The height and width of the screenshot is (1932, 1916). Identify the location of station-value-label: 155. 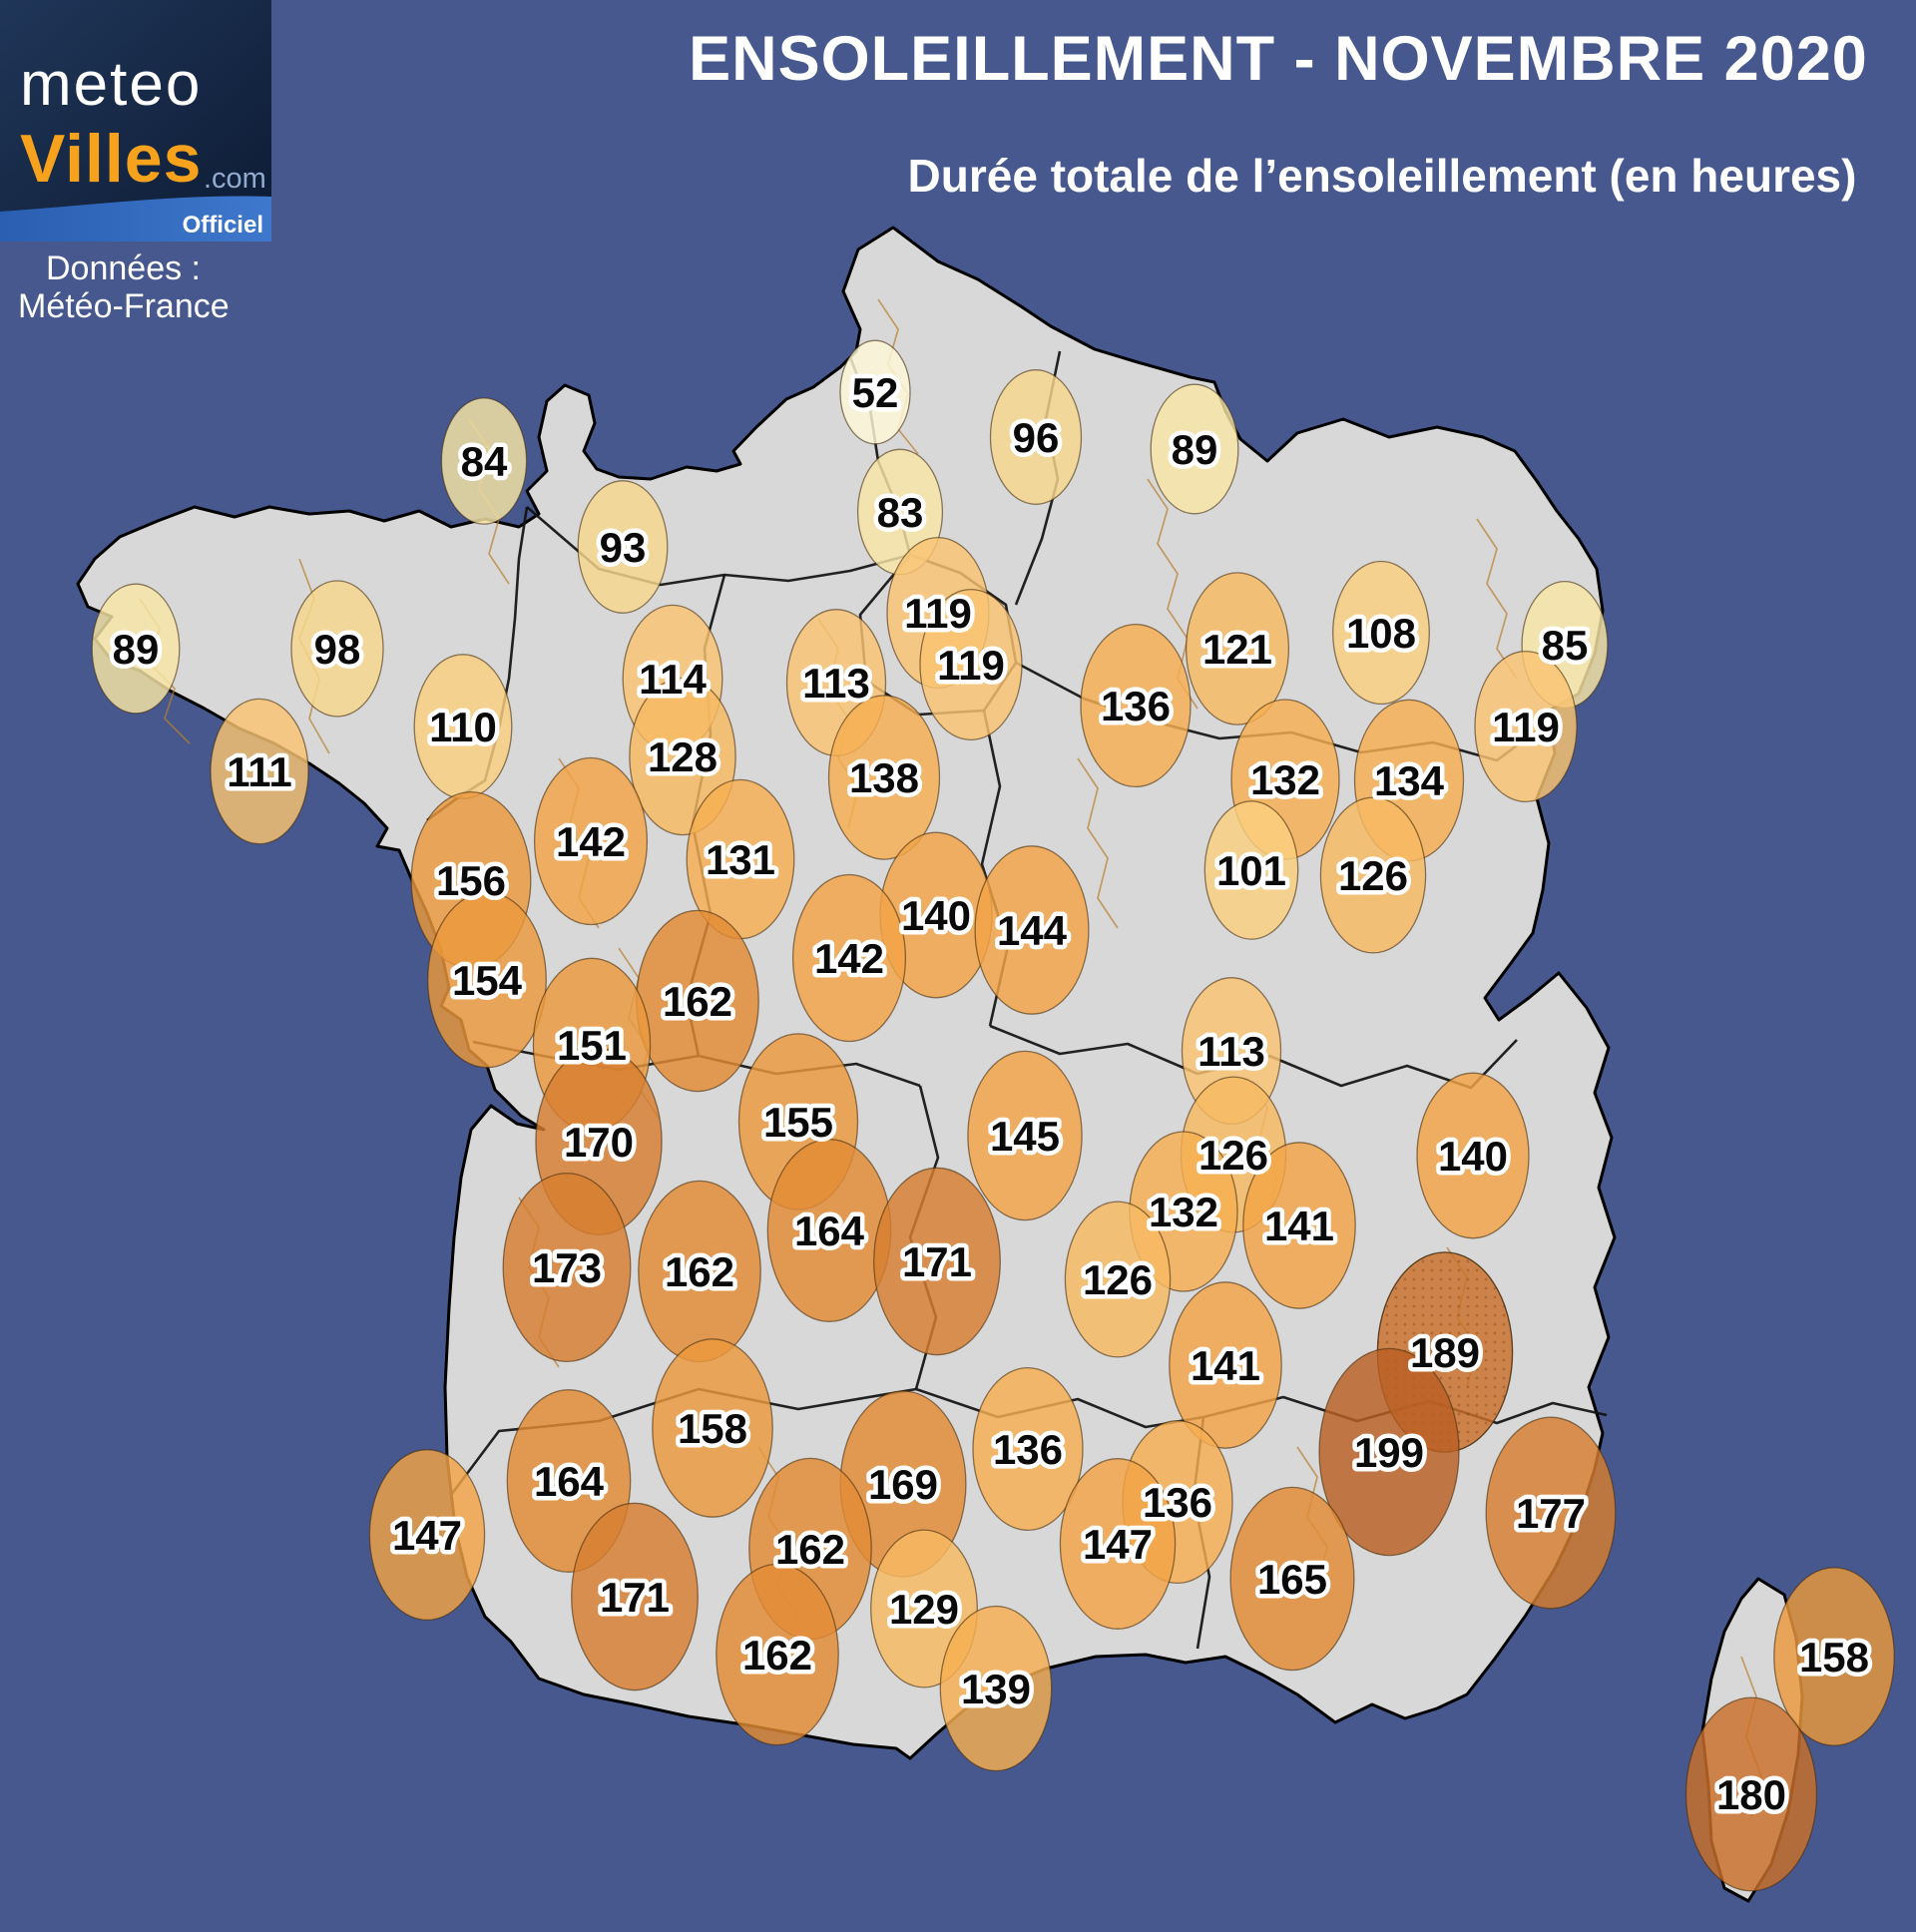
(798, 1122).